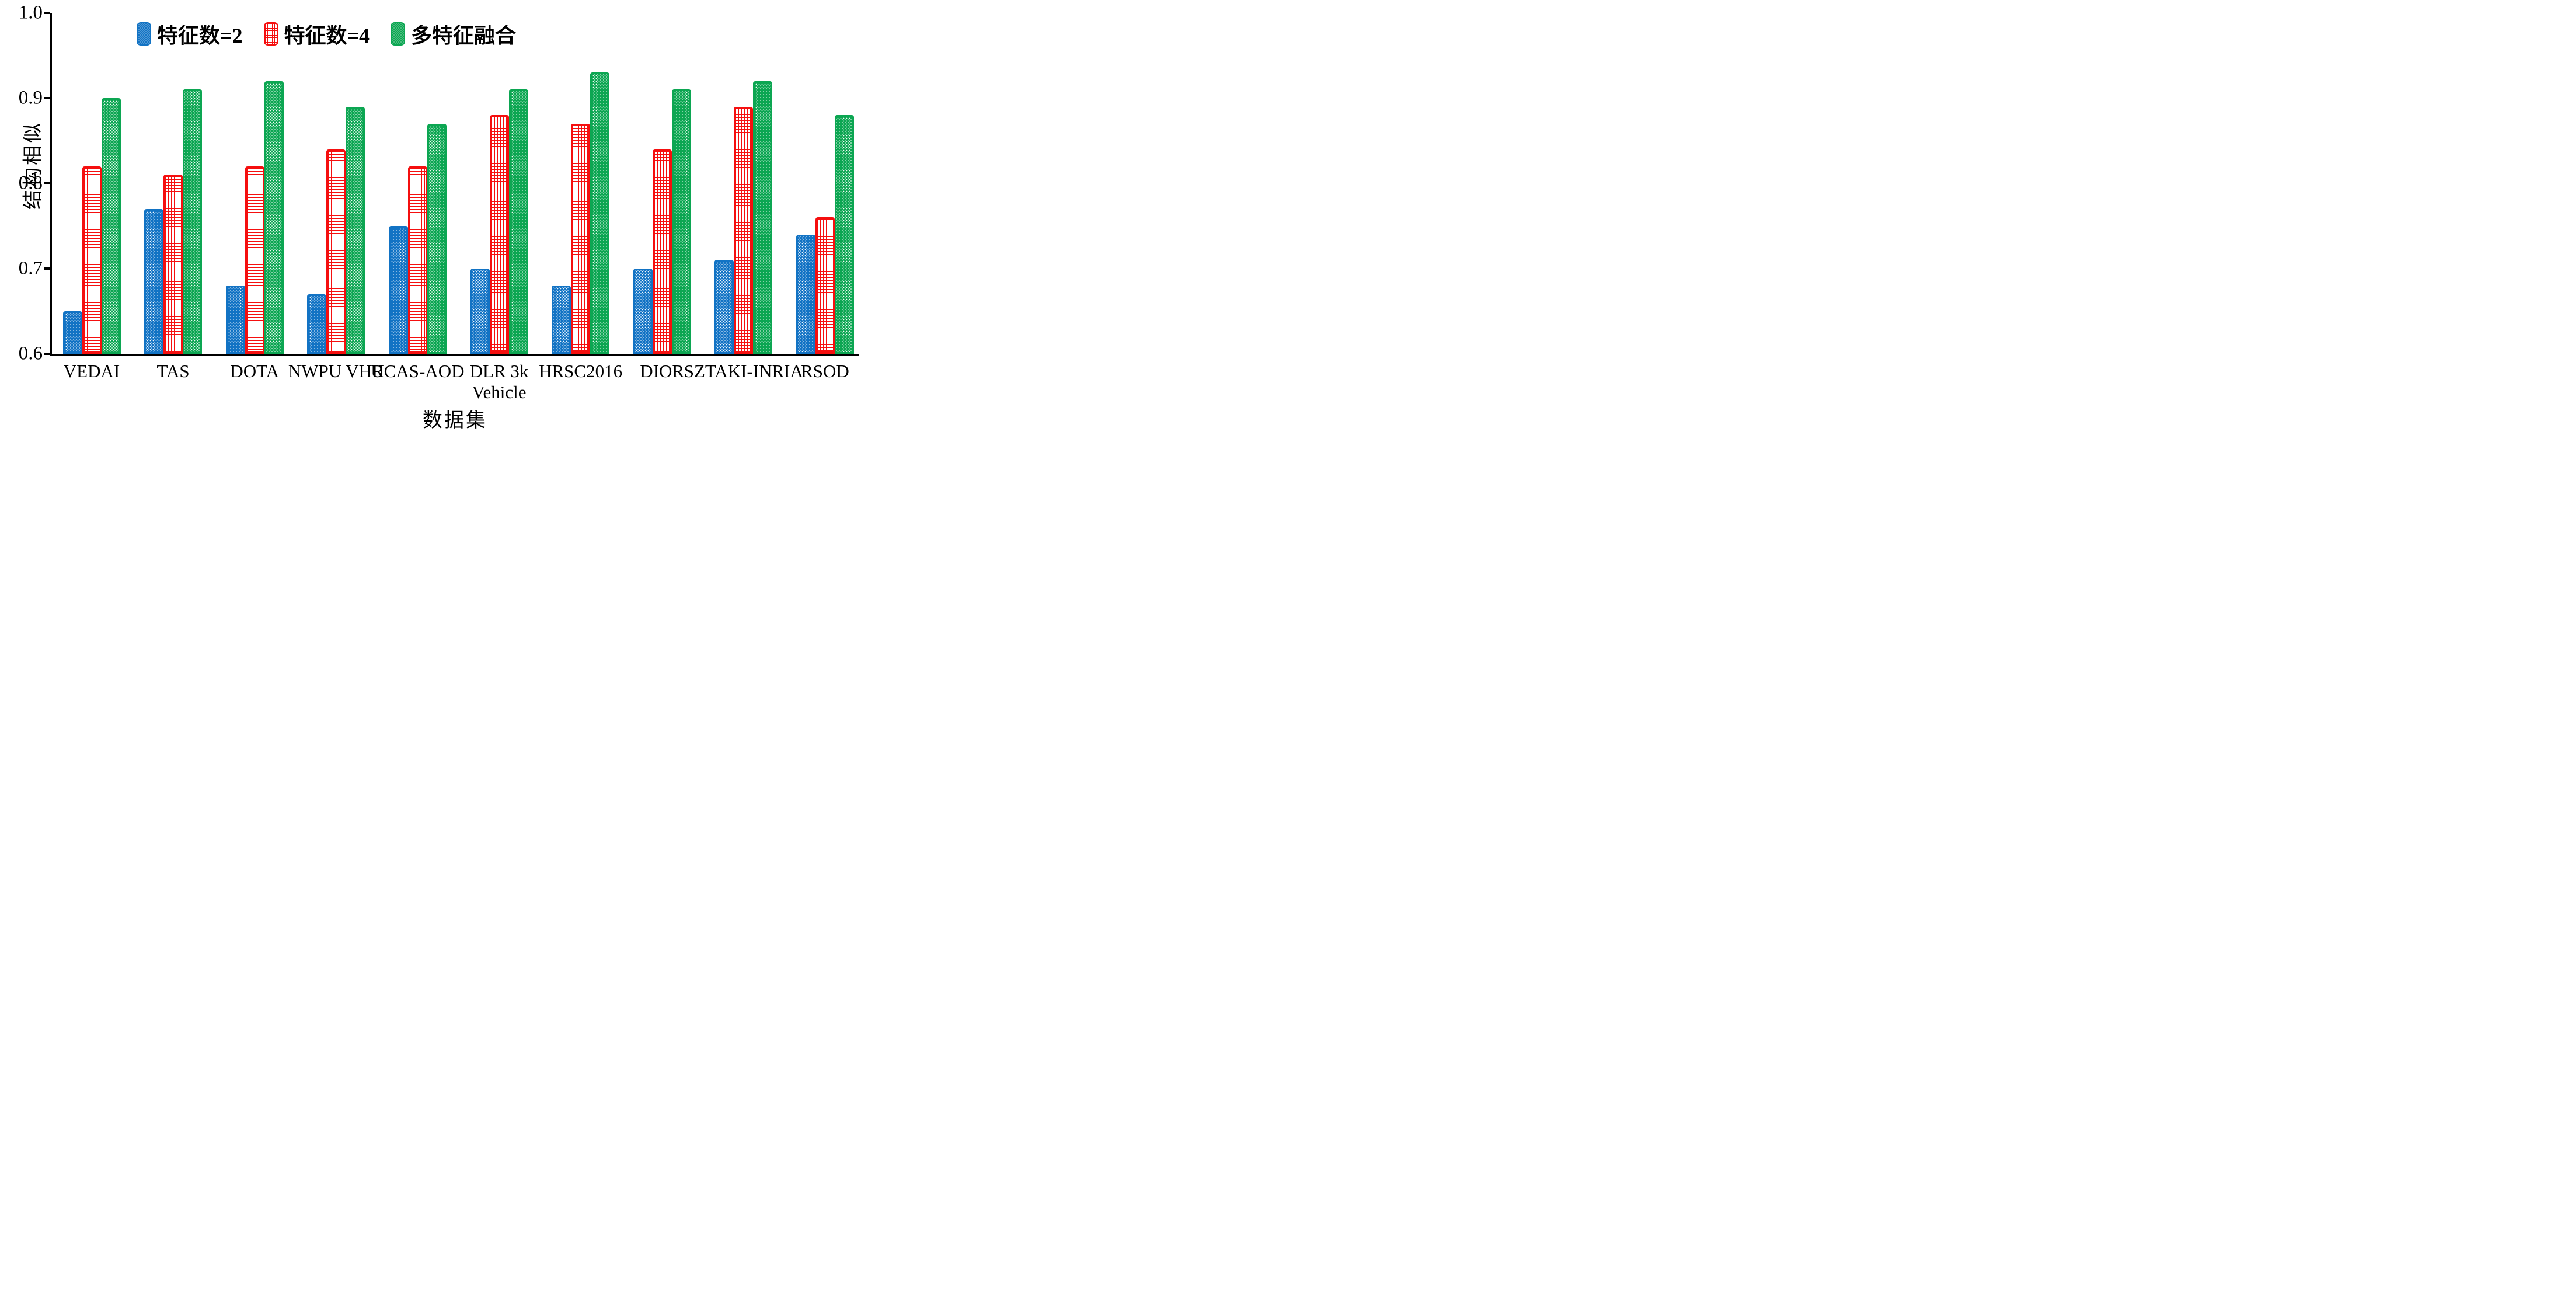  What do you see at coordinates (144, 34) in the screenshot?
I see `legend-swatch-blue-dotted-icon` at bounding box center [144, 34].